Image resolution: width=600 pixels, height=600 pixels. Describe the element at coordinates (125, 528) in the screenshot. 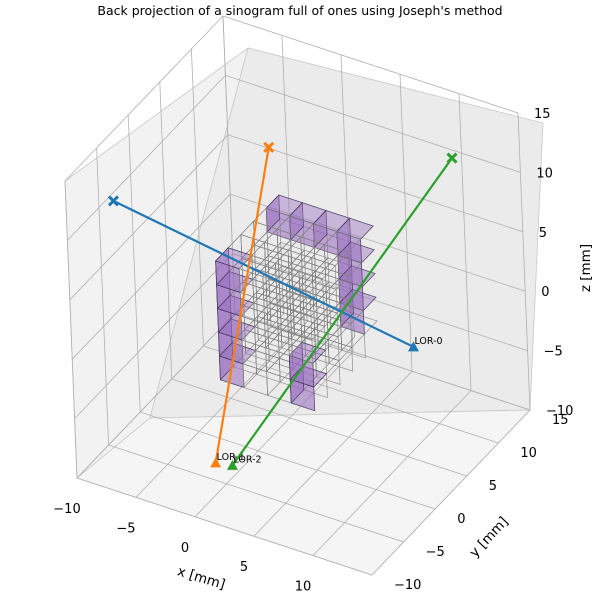

I see `x-tick-label: −5` at that location.